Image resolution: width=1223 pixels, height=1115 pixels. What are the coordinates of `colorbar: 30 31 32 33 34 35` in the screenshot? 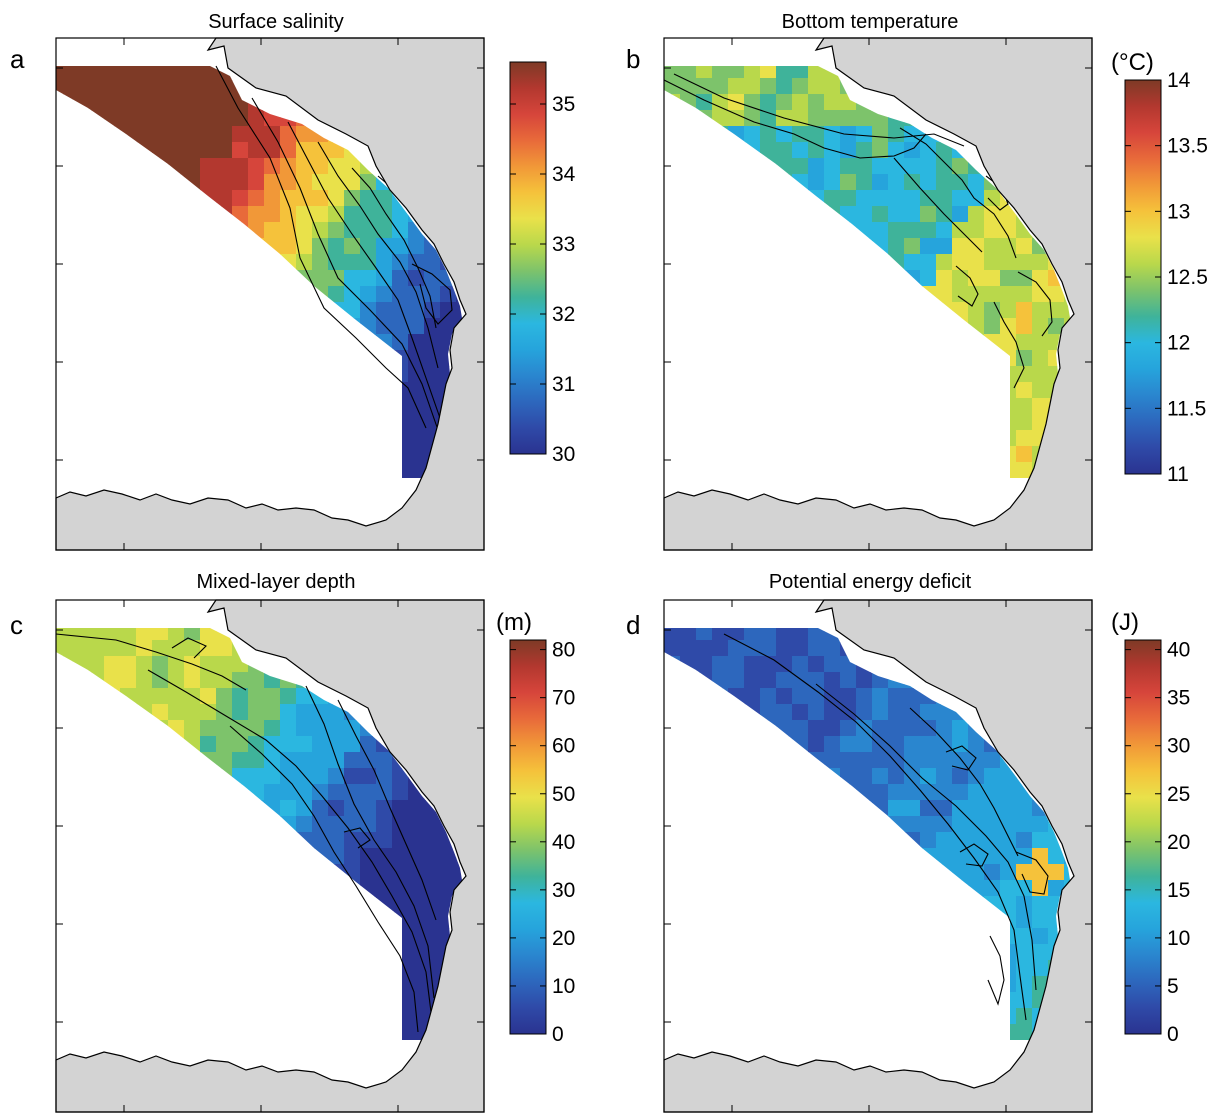 It's located at (542, 263).